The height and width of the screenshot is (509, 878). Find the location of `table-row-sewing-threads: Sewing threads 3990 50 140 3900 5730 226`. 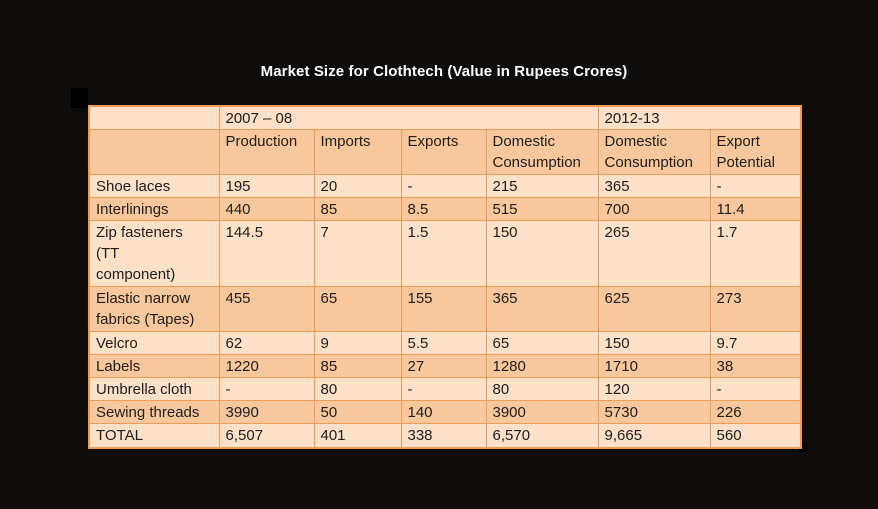

table-row-sewing-threads: Sewing threads 3990 50 140 3900 5730 226 is located at coordinates (445, 412).